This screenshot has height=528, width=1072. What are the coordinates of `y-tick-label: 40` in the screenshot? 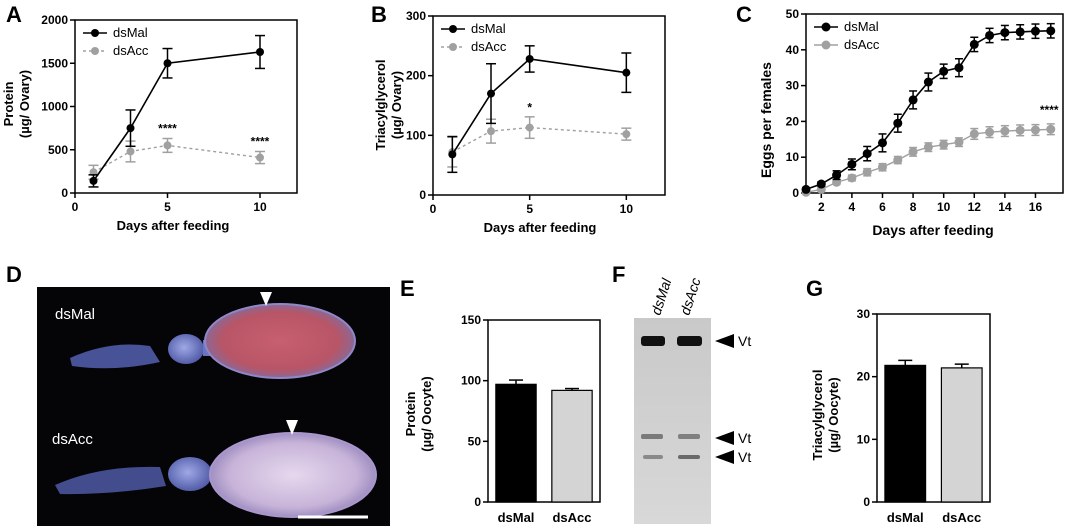 It's located at (793, 50).